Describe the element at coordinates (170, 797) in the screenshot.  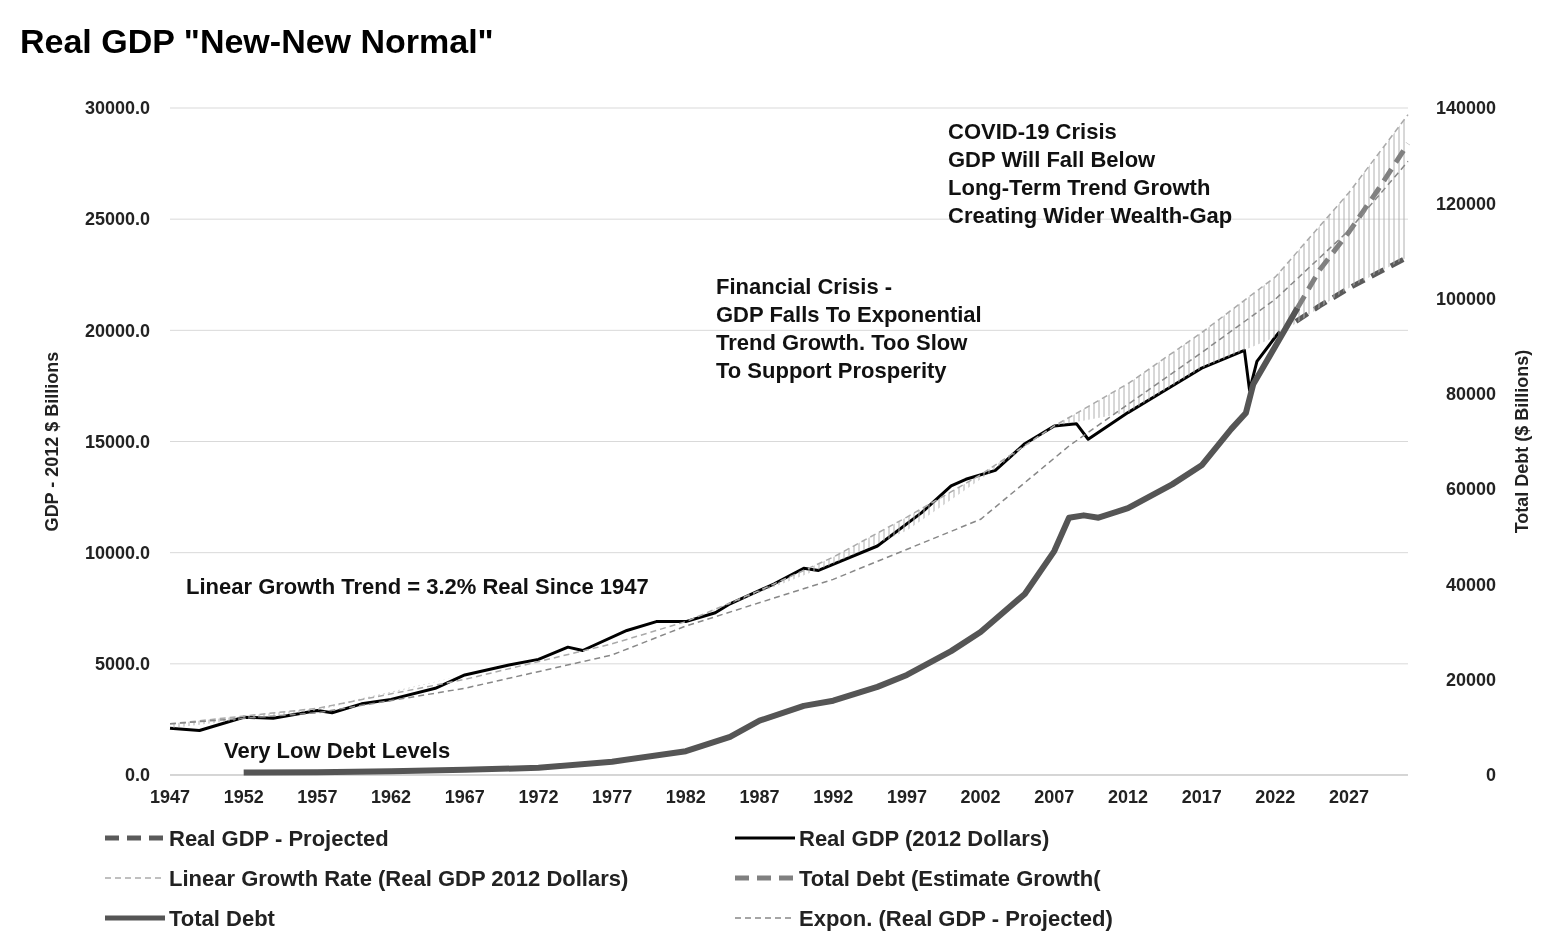
I see `x-tick-label: 1947` at that location.